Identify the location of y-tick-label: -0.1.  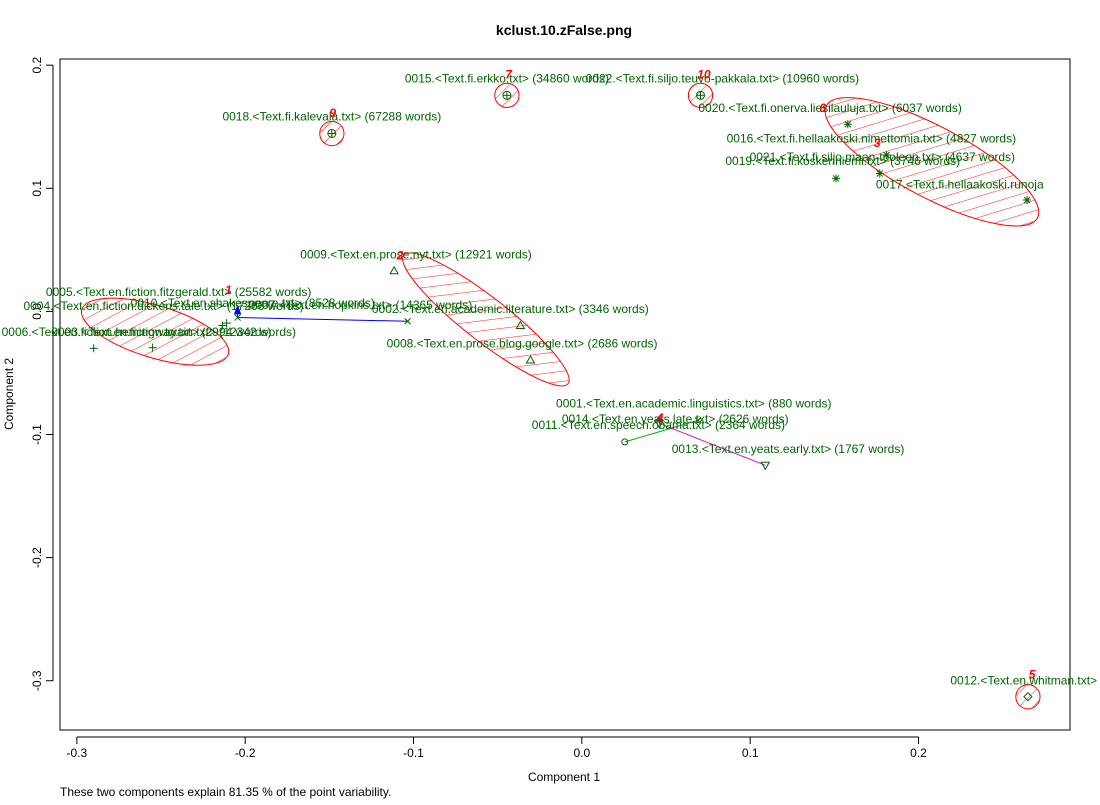
(37, 434).